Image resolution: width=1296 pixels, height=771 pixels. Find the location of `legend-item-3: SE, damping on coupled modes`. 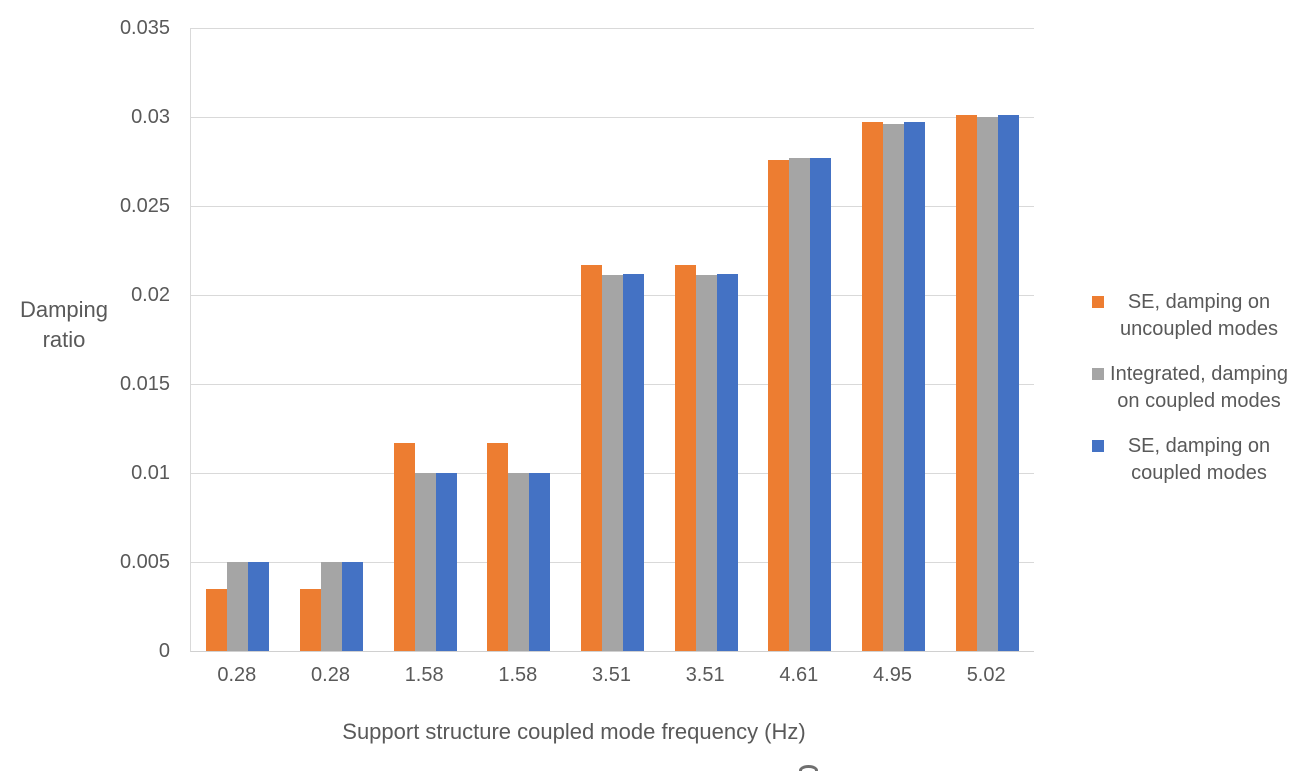

legend-item-3: SE, damping on coupled modes is located at coordinates (1194, 460).